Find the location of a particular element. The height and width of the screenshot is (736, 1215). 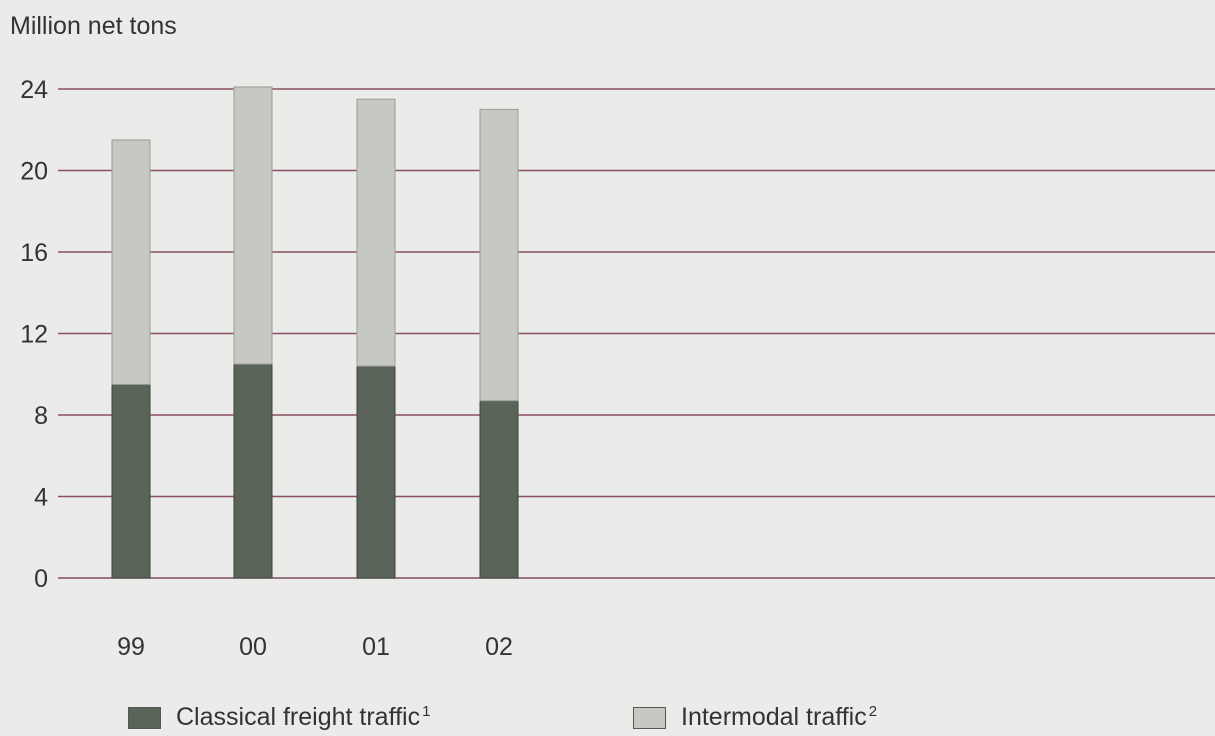

y-tick-label-24: 24 is located at coordinates (34, 90).